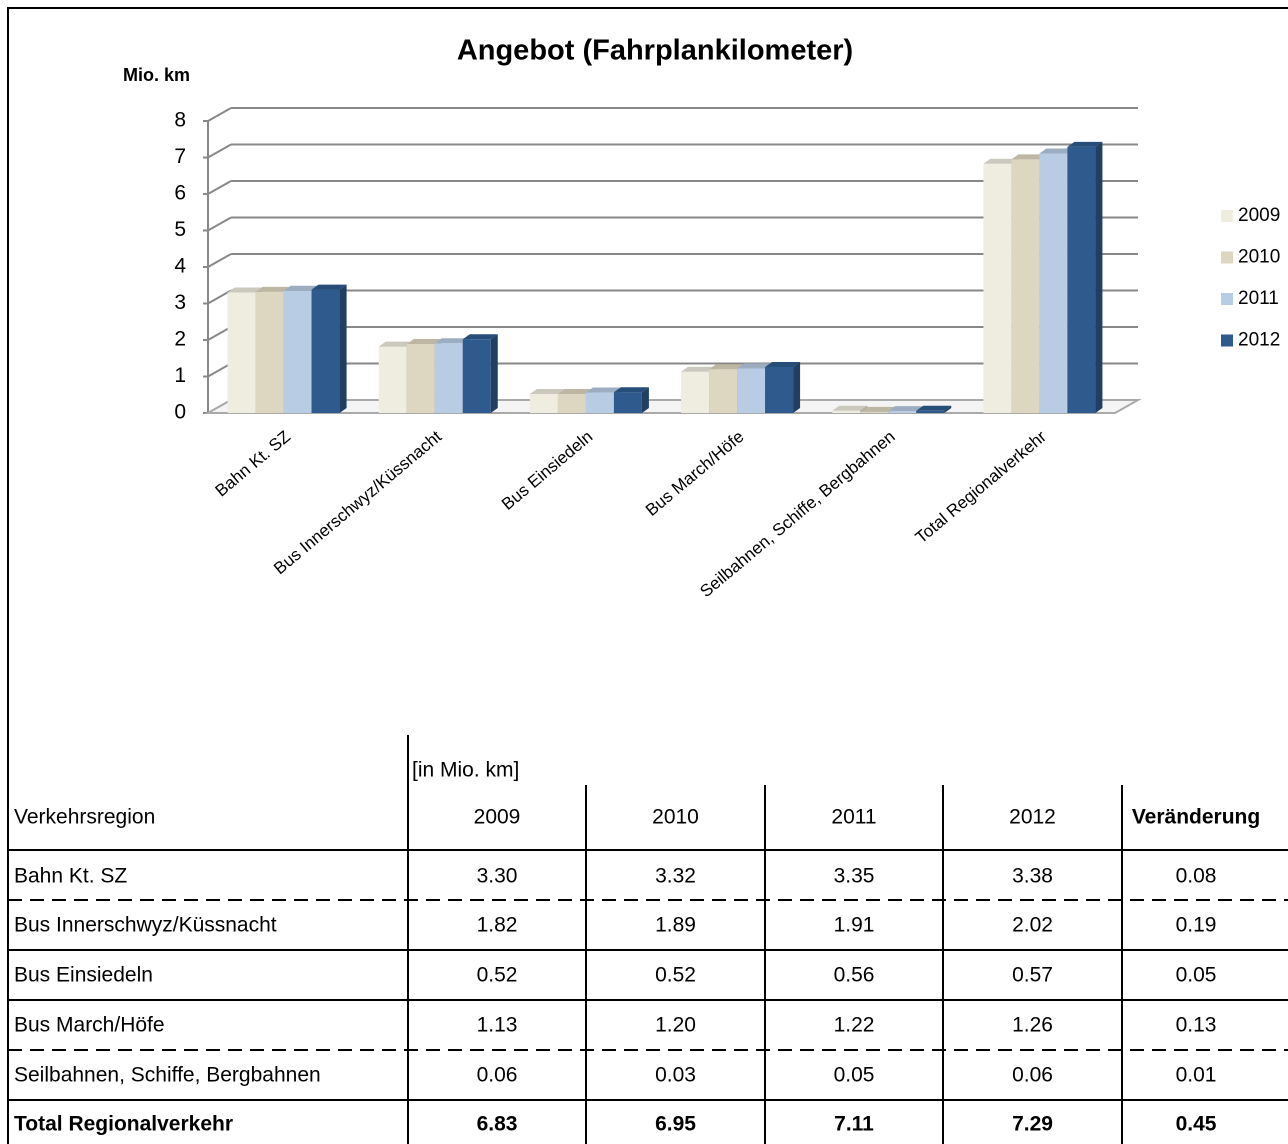  What do you see at coordinates (123, 1124) in the screenshot?
I see `table-cell: Total Regionalverkehr` at bounding box center [123, 1124].